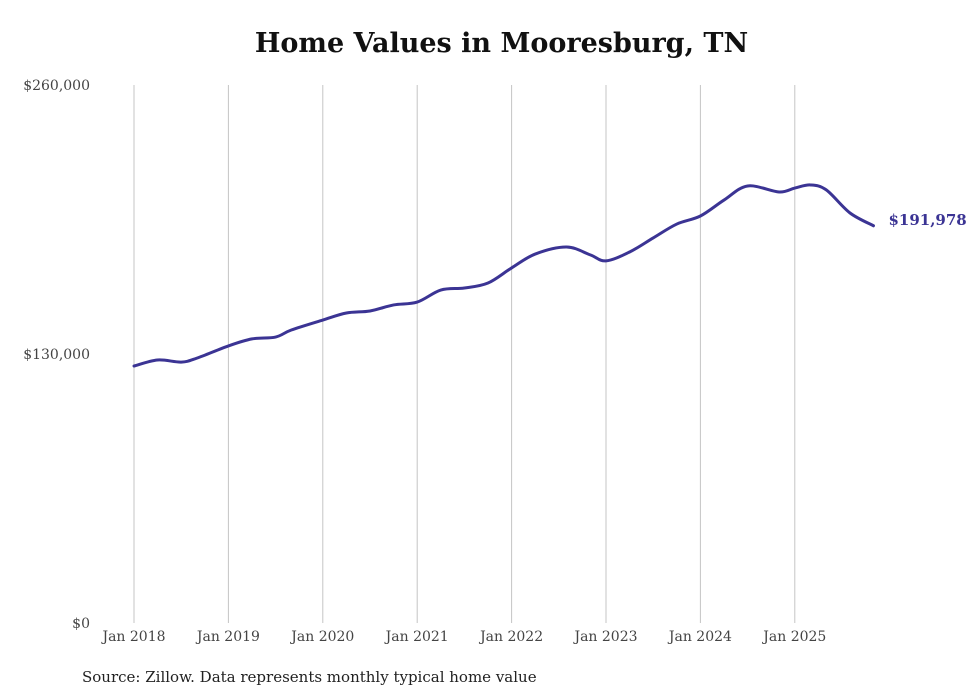  Describe the element at coordinates (604, 637) in the screenshot. I see `x-tick-label: Jan 2023` at that location.